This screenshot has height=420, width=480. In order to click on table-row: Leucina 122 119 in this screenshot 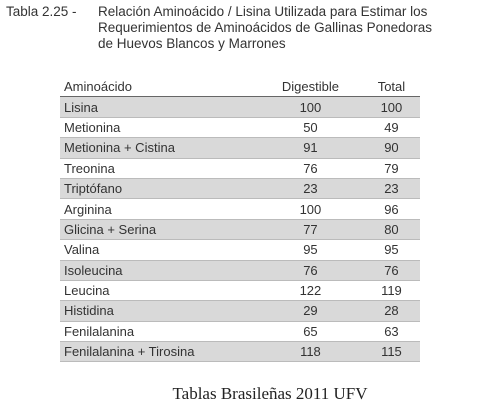, I will do `click(240, 291)`.